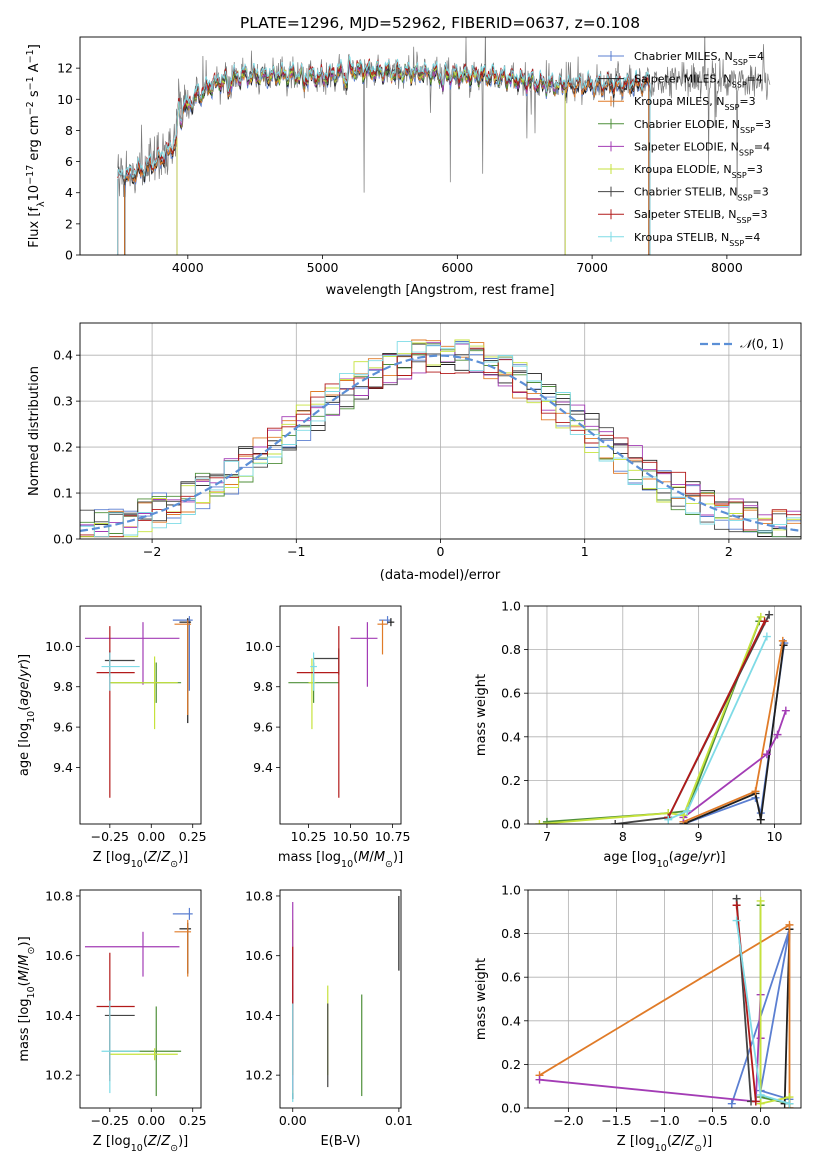 This screenshot has width=819, height=1170. I want to click on x-axis-label: Z [log10(Z/Z⊙)], so click(140, 1144).